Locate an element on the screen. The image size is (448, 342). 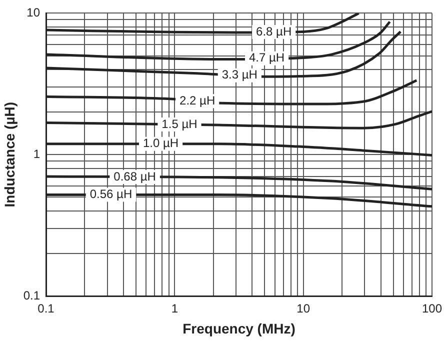
series-label: 0.68 µH is located at coordinates (135, 176).